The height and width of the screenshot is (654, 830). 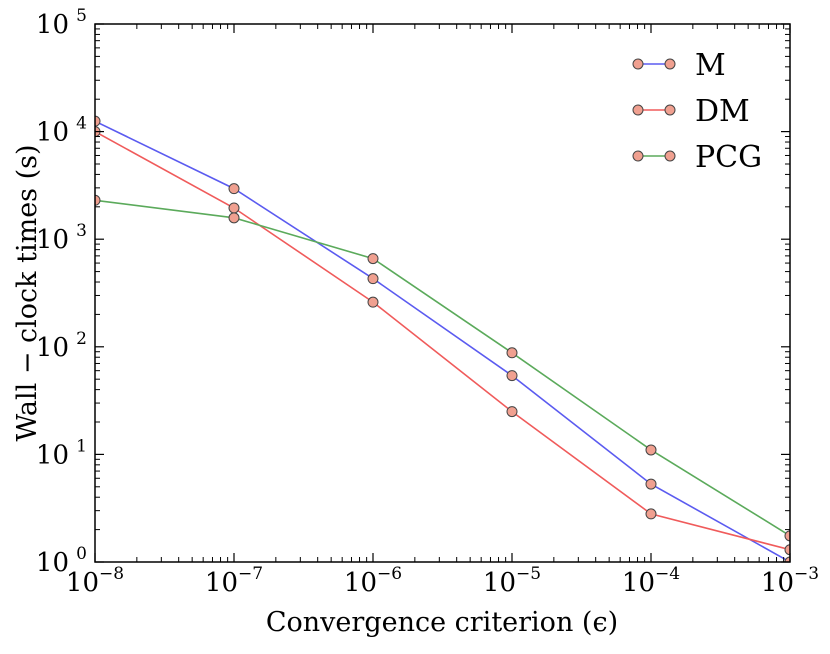 What do you see at coordinates (61, 238) in the screenshot?
I see `y-tick-label: 10 3` at bounding box center [61, 238].